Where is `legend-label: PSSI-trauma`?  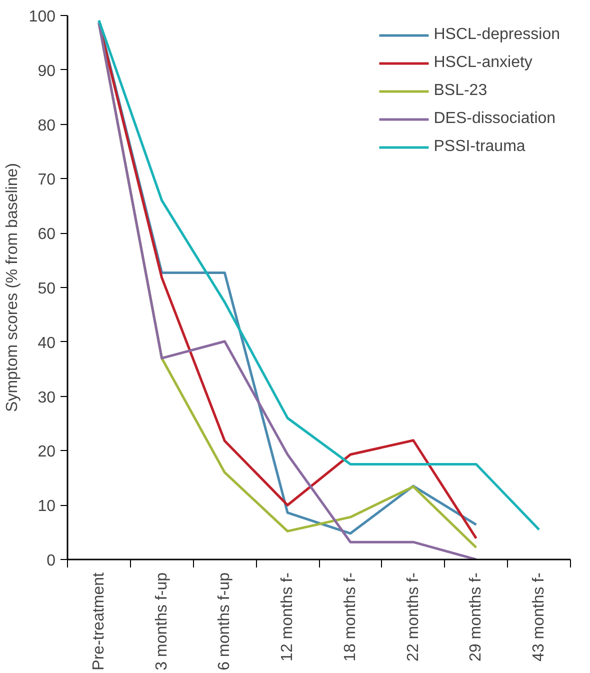 legend-label: PSSI-trauma is located at coordinates (480, 147).